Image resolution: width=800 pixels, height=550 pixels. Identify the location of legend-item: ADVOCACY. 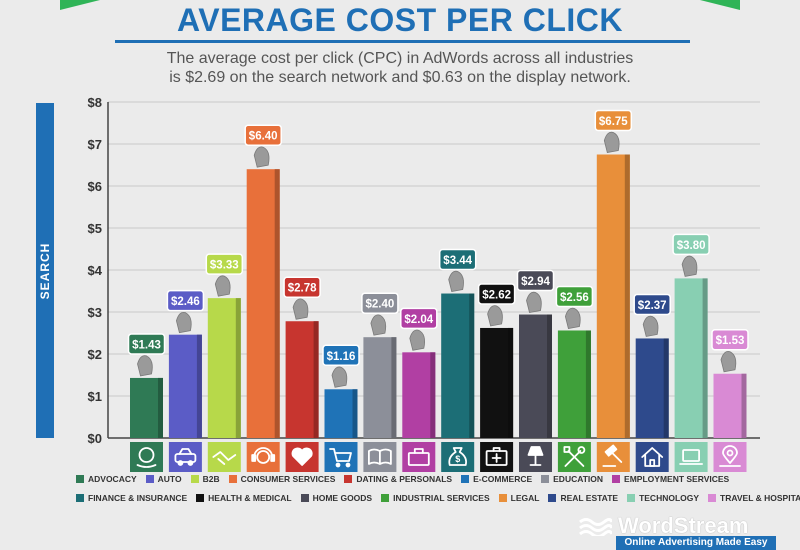
(106, 479).